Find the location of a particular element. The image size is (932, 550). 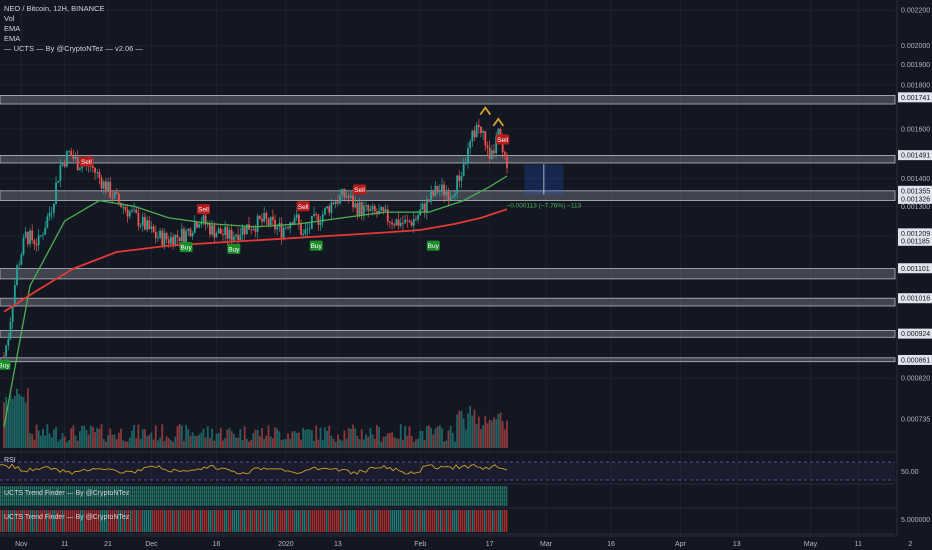

rsi-line is located at coordinates (254, 469).